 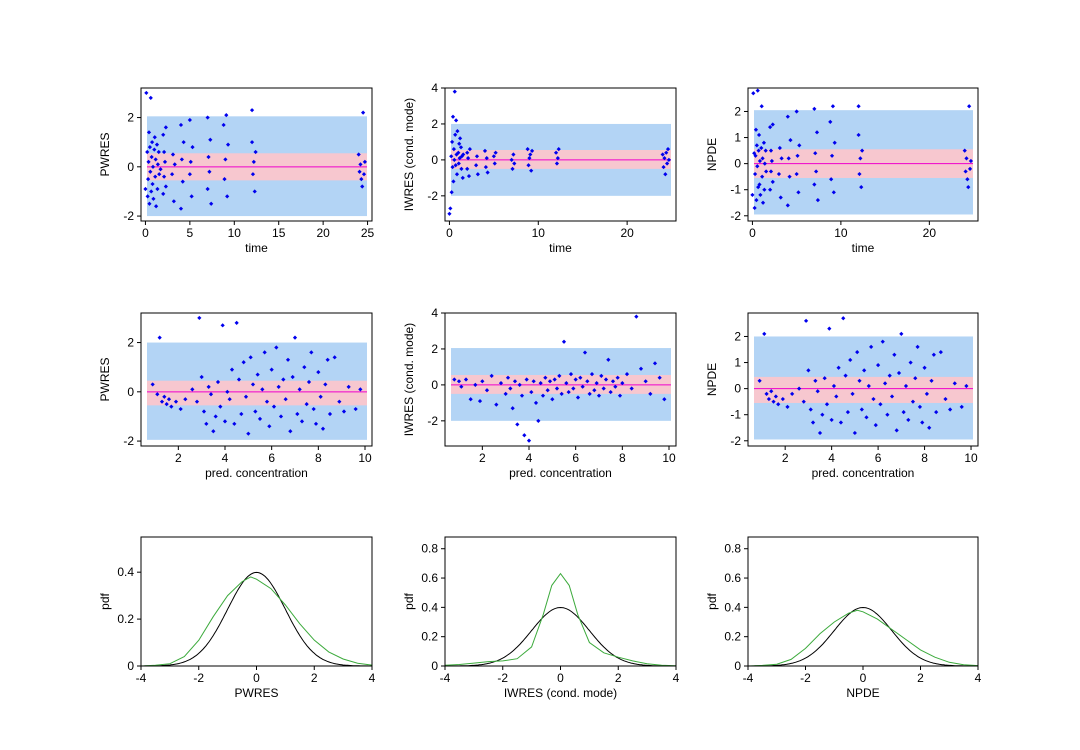 What do you see at coordinates (732, 637) in the screenshot?
I see `y-tick-label: 0.2` at bounding box center [732, 637].